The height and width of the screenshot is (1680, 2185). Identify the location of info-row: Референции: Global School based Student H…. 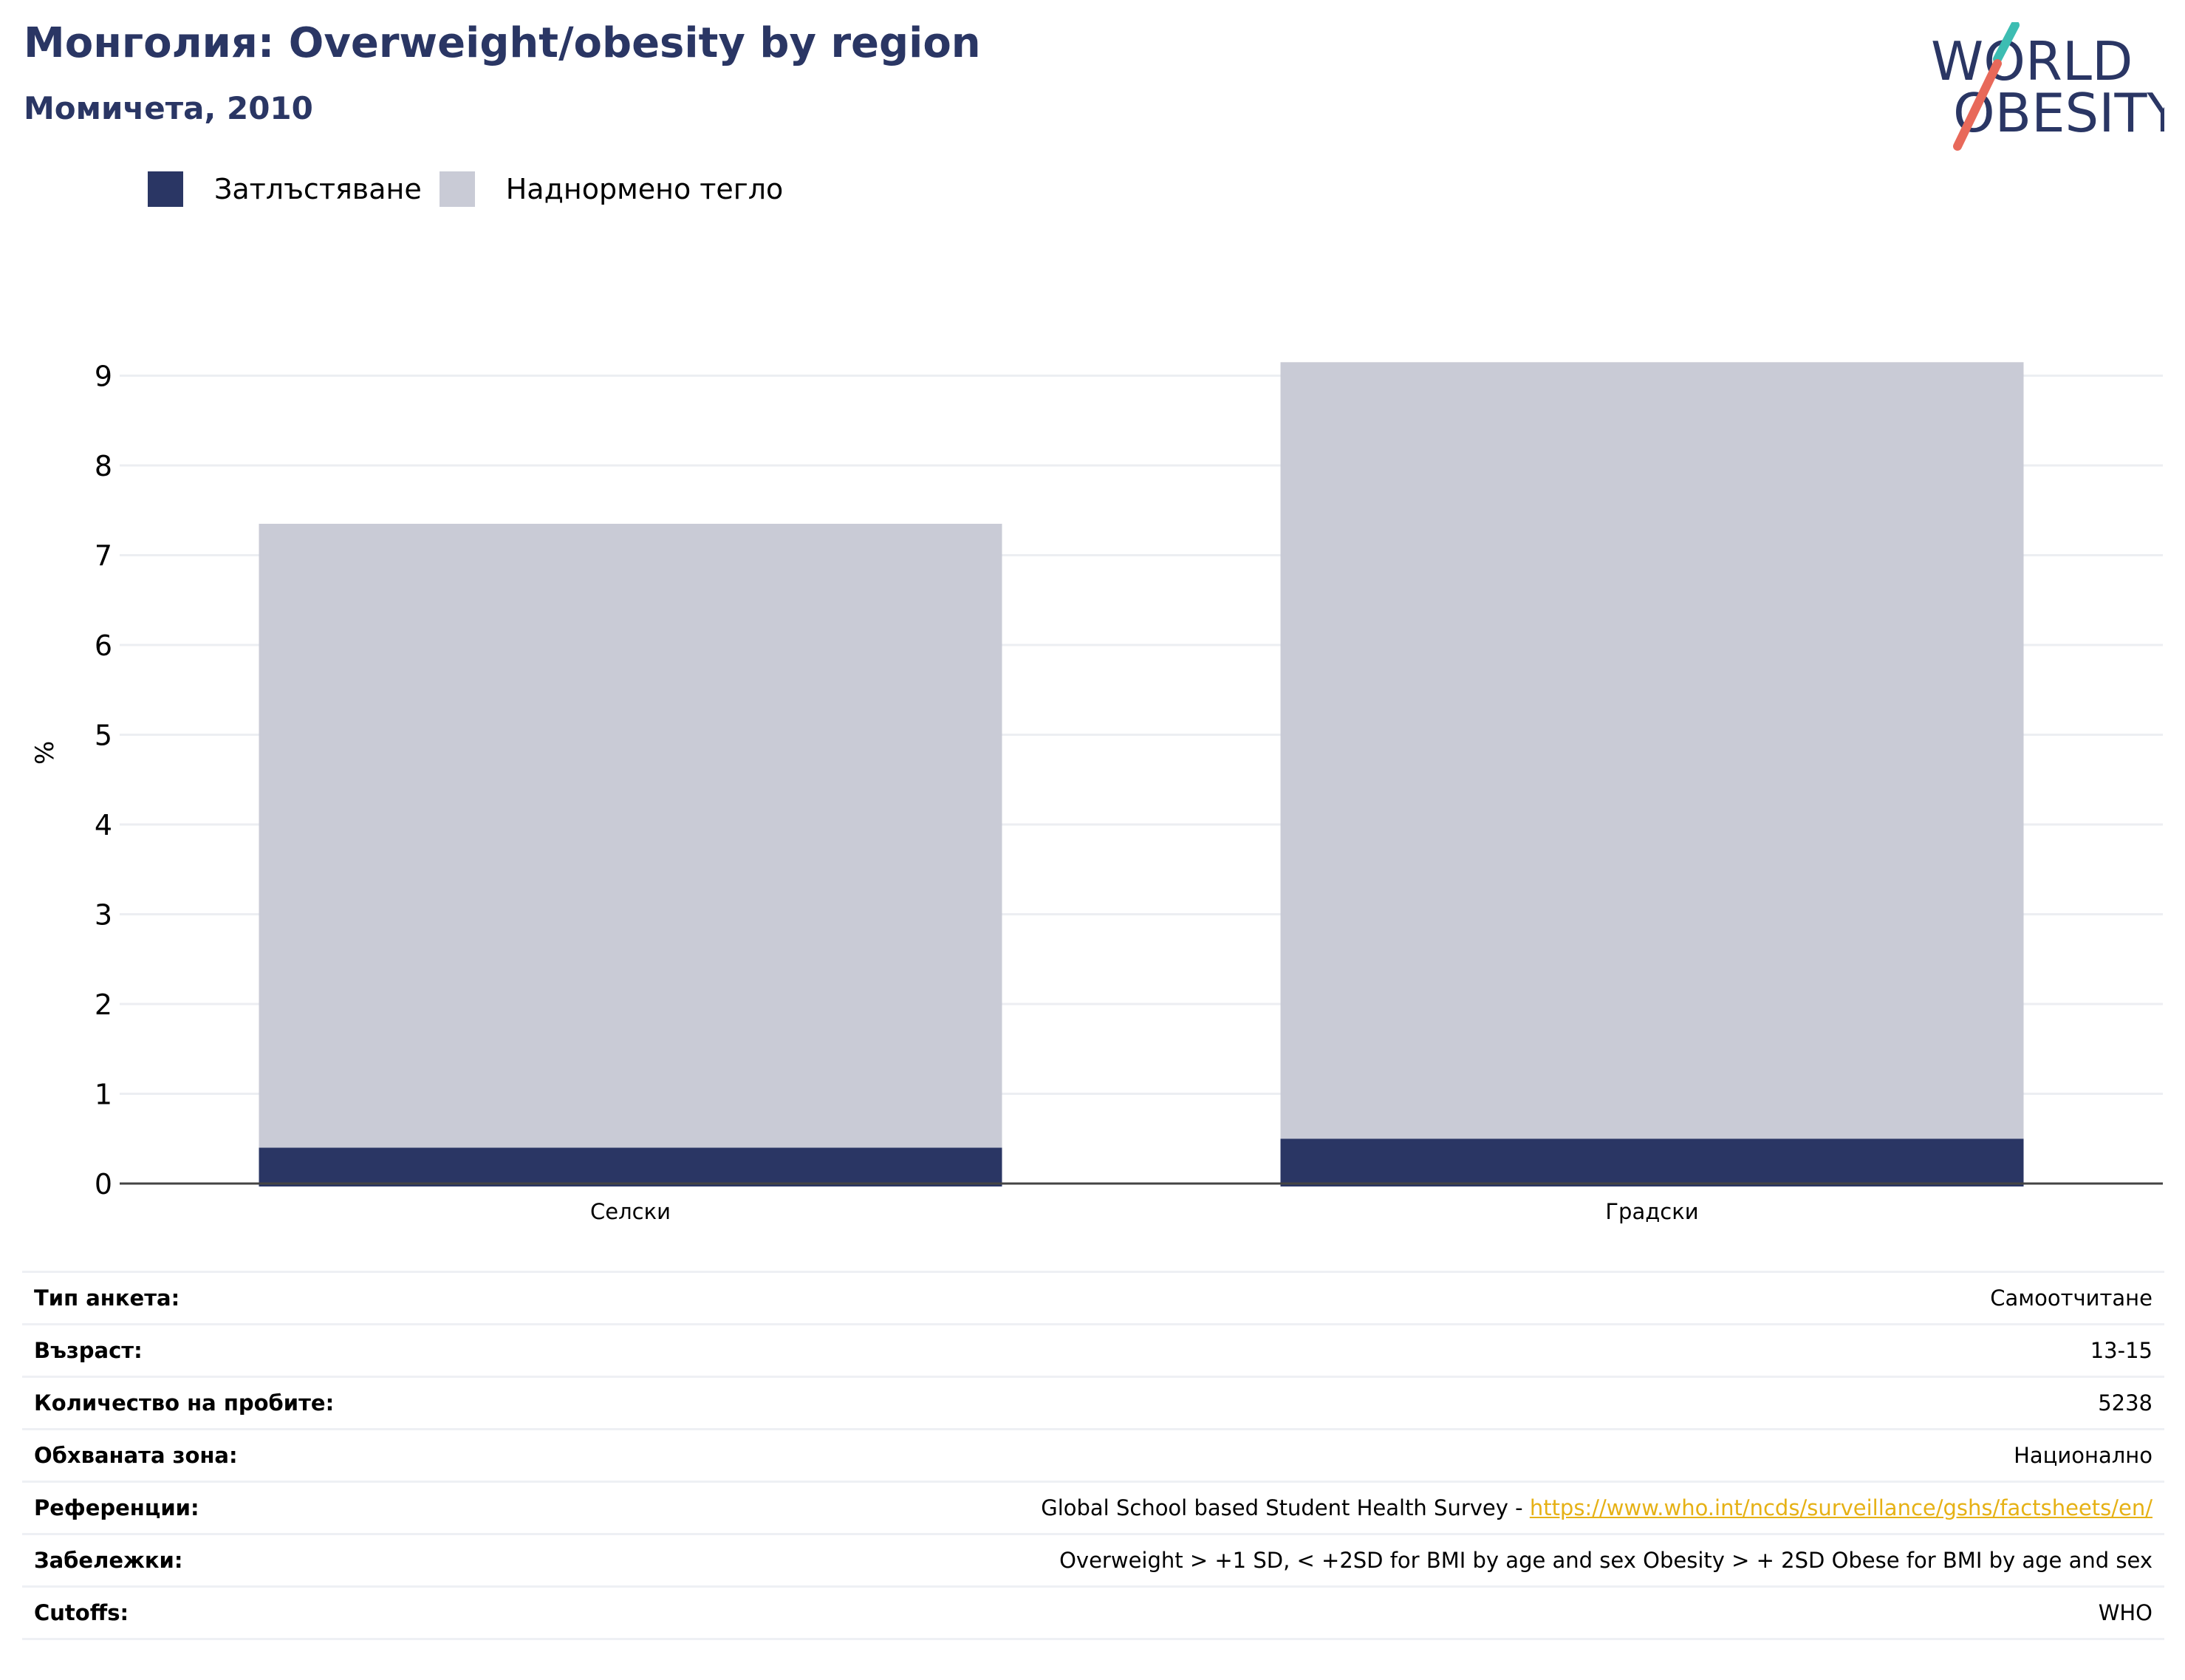
(1093, 1507).